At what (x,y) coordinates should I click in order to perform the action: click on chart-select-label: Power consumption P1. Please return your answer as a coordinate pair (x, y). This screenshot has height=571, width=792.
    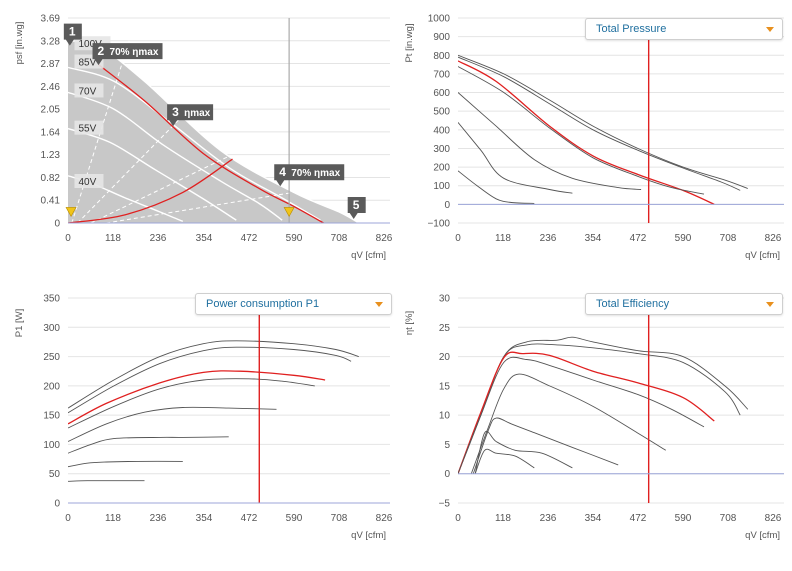
    Looking at the image, I should click on (263, 304).